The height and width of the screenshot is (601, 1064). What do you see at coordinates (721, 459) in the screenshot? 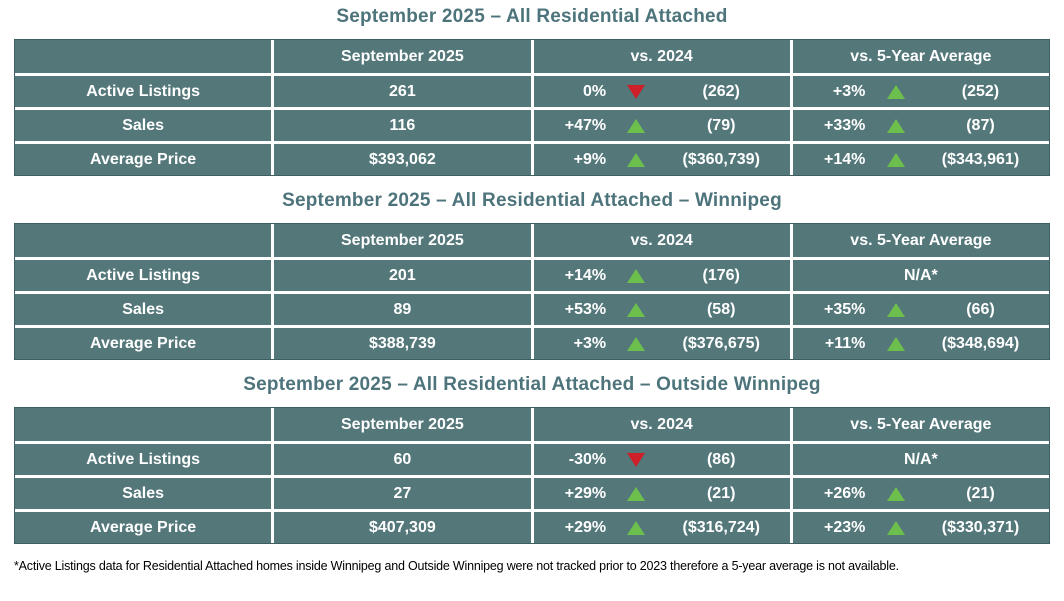
I see `reference-value: (86)` at bounding box center [721, 459].